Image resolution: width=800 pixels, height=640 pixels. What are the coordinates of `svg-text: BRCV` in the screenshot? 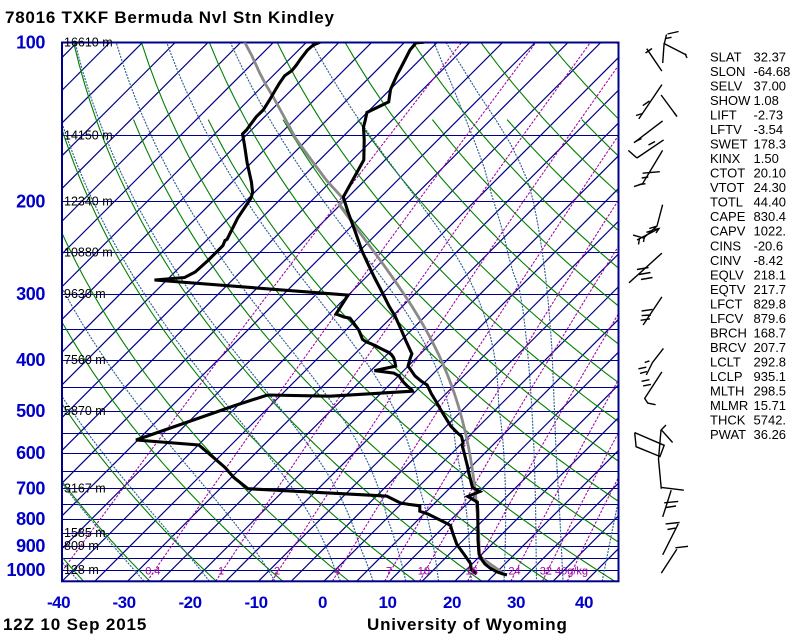 It's located at (728, 347).